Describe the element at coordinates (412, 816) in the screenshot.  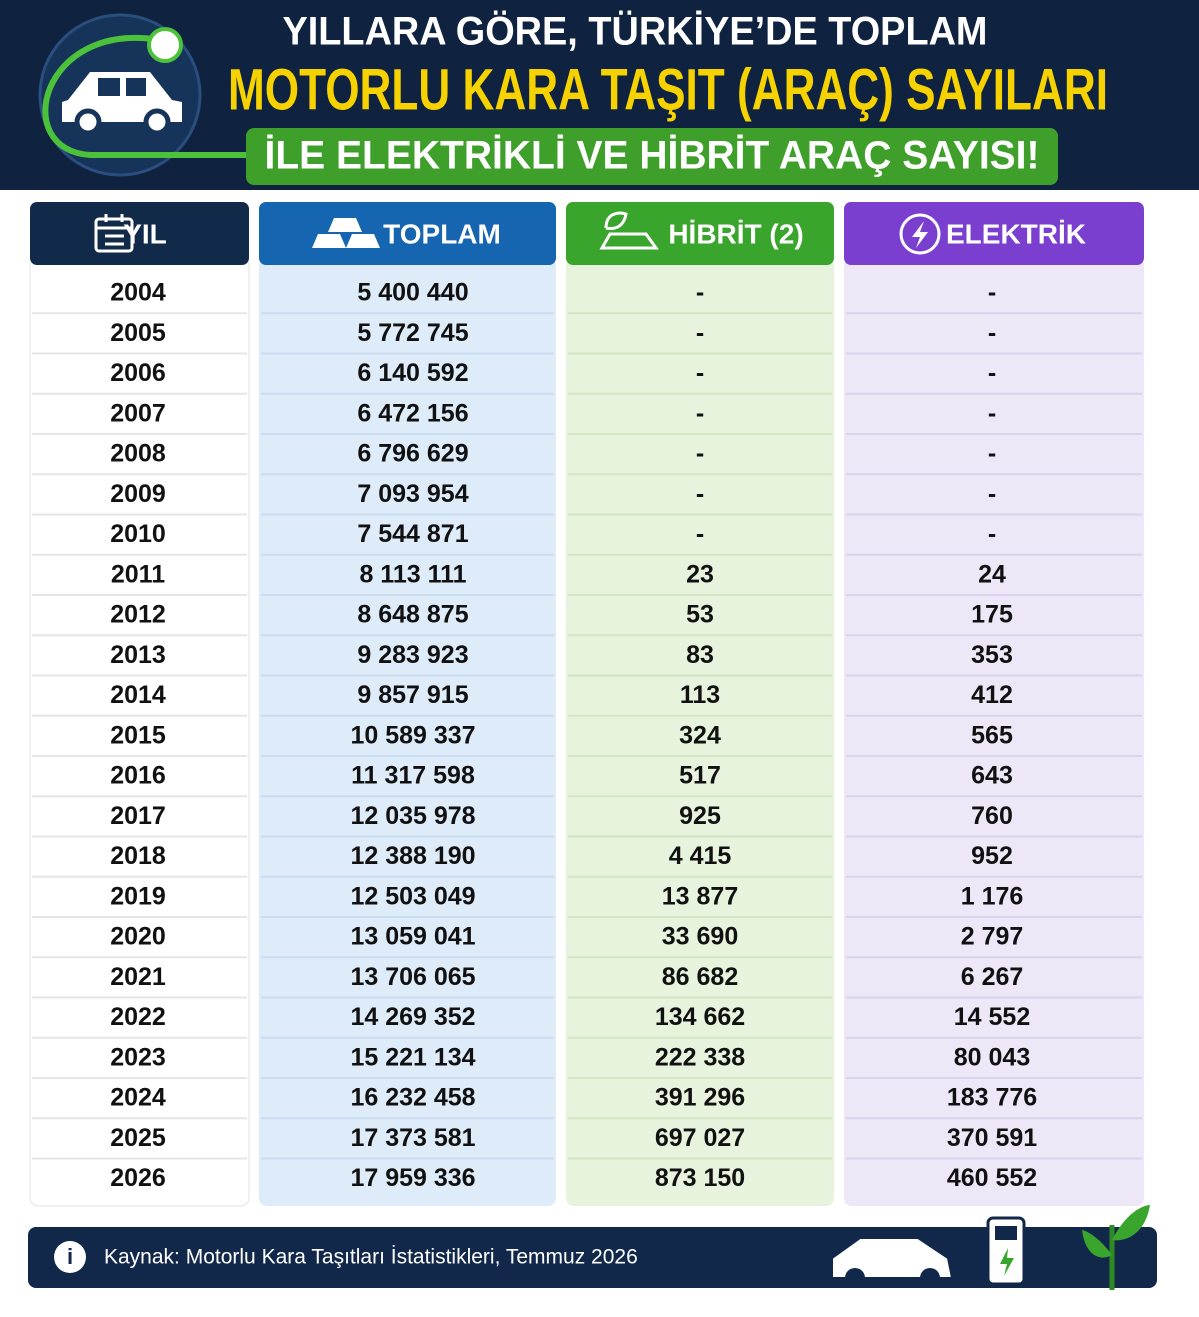
I see `value-cell: 12 035 978` at that location.